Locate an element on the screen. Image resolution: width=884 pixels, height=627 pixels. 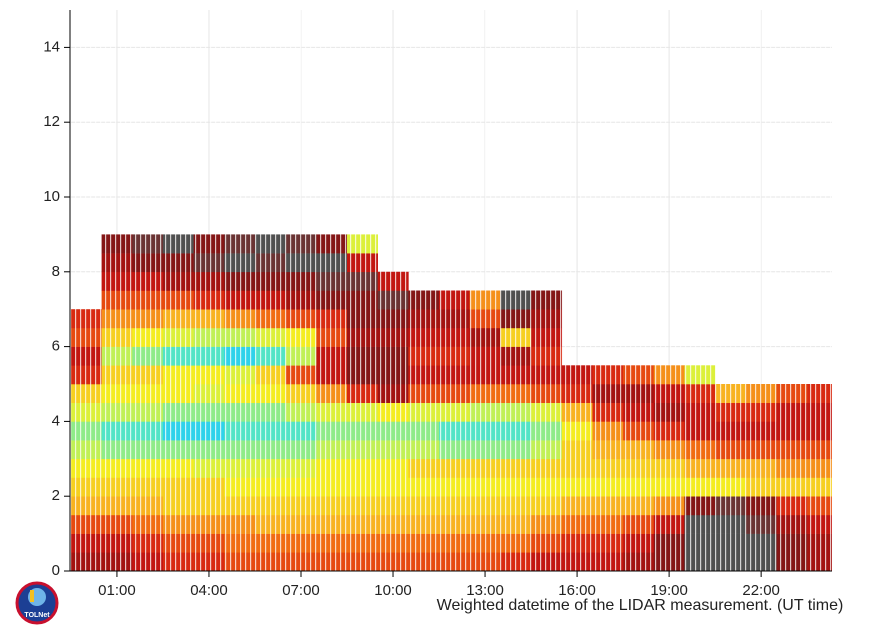
logo-beam is located at coordinates (32, 596).